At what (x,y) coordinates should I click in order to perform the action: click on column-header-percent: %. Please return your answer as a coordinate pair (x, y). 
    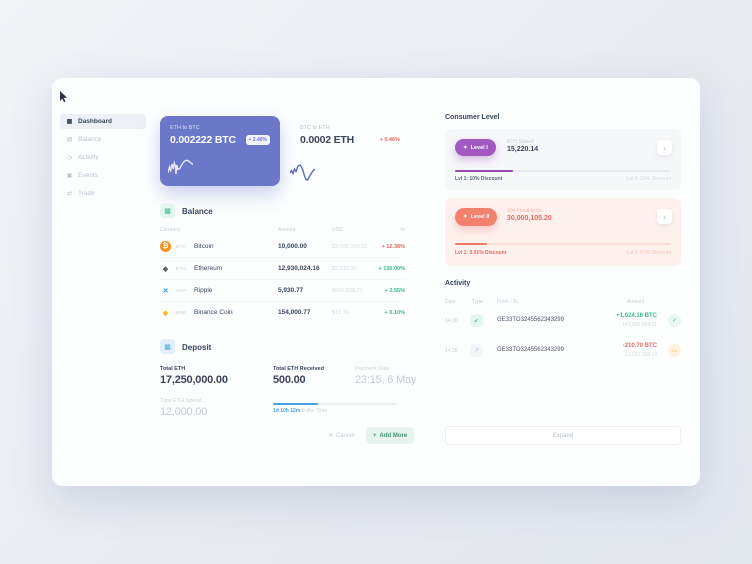
    Looking at the image, I should click on (402, 230).